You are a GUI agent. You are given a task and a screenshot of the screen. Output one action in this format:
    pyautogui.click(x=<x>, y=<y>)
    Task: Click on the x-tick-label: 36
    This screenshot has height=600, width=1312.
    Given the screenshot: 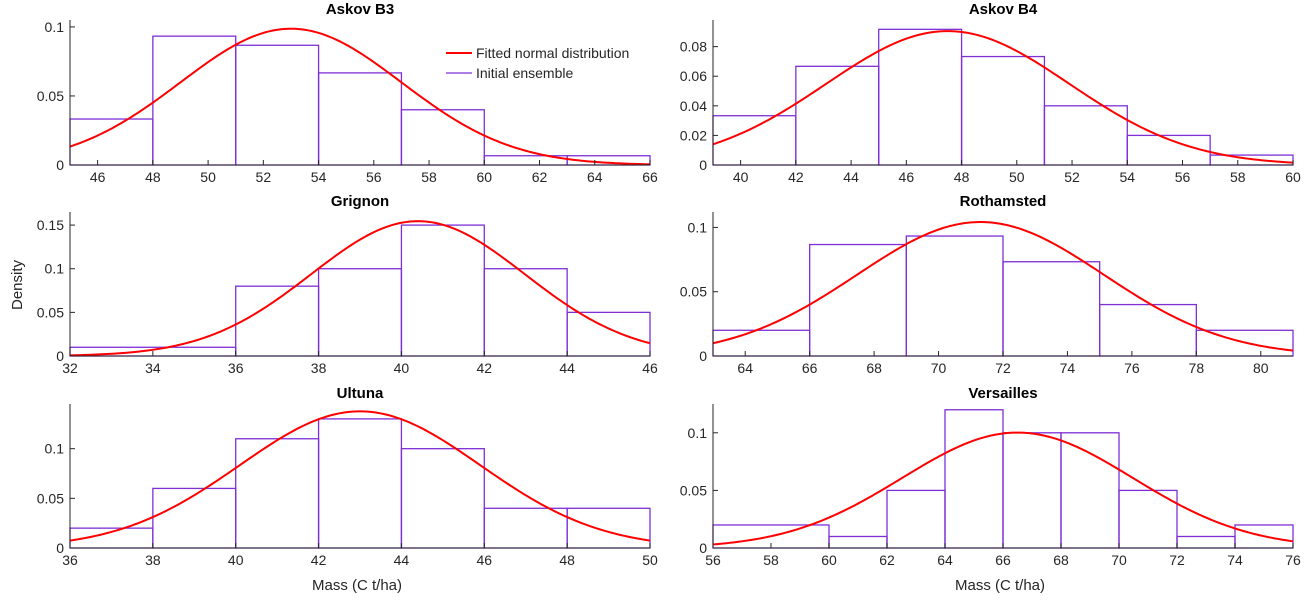 What is the action you would take?
    pyautogui.click(x=236, y=368)
    